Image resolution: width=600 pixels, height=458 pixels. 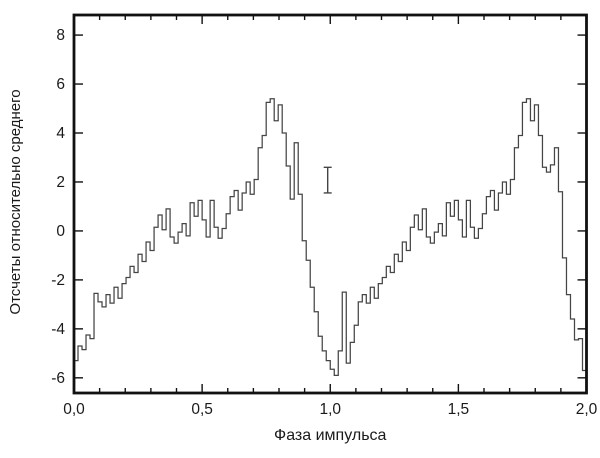 I want to click on y-axis-tick-label: 8, so click(x=60, y=35).